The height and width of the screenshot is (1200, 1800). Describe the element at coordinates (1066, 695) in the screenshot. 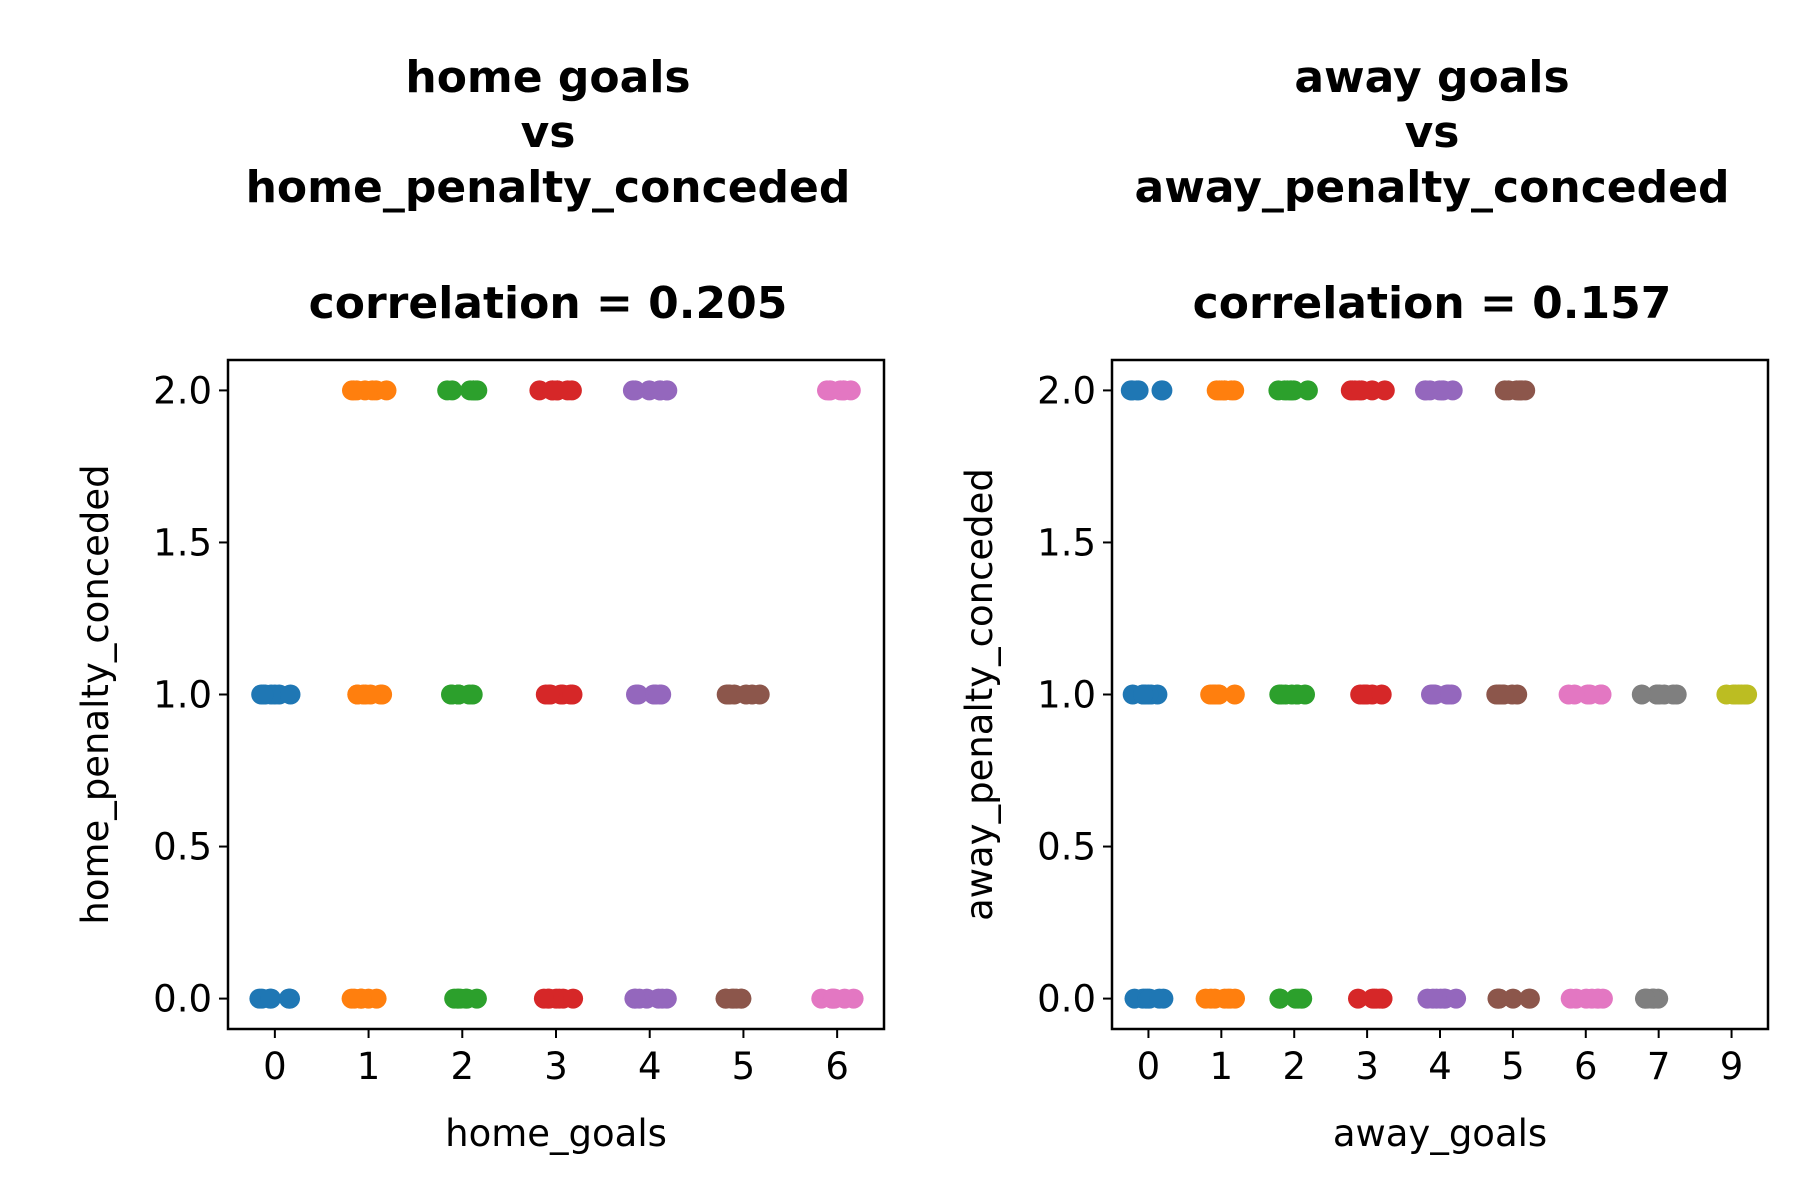

I see `y-tick-label: 1.0` at that location.